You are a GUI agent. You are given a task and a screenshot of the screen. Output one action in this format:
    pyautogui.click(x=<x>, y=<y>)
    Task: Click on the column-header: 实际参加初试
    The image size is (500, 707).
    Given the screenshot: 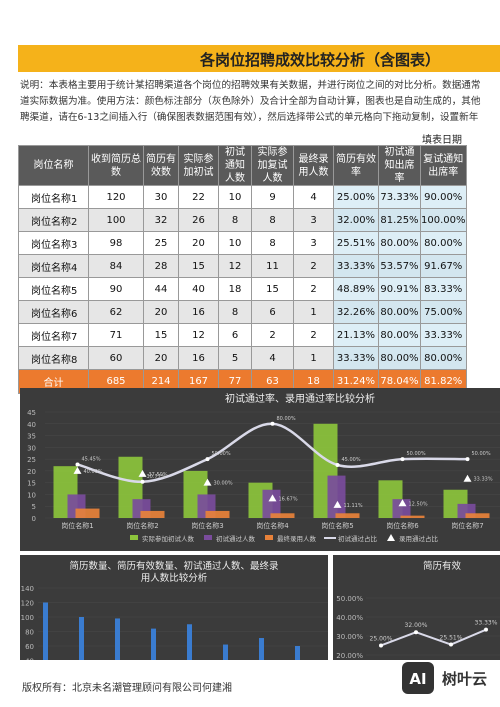 What is the action you would take?
    pyautogui.click(x=198, y=165)
    